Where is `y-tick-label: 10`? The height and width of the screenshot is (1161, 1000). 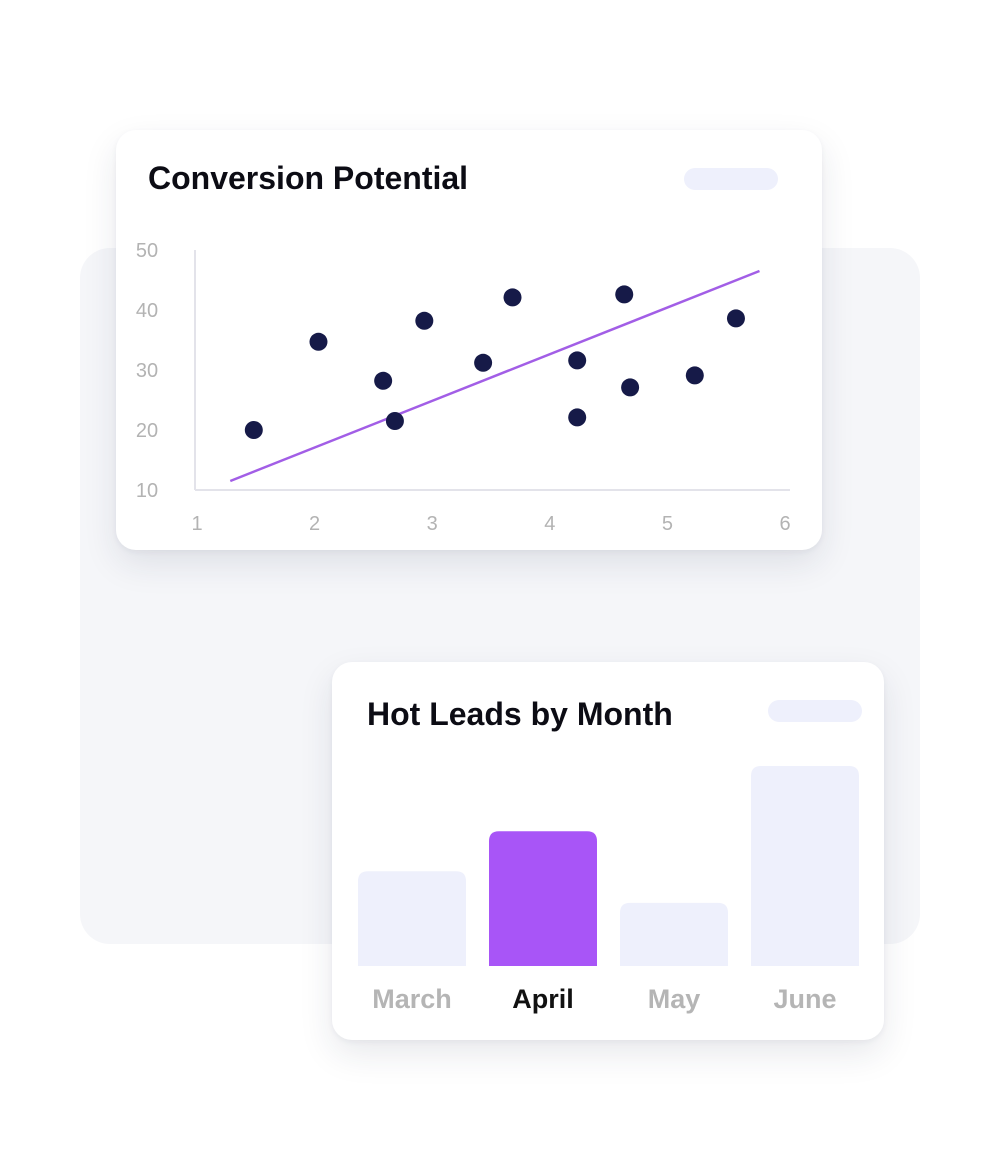 y-tick-label: 10 is located at coordinates (147, 491).